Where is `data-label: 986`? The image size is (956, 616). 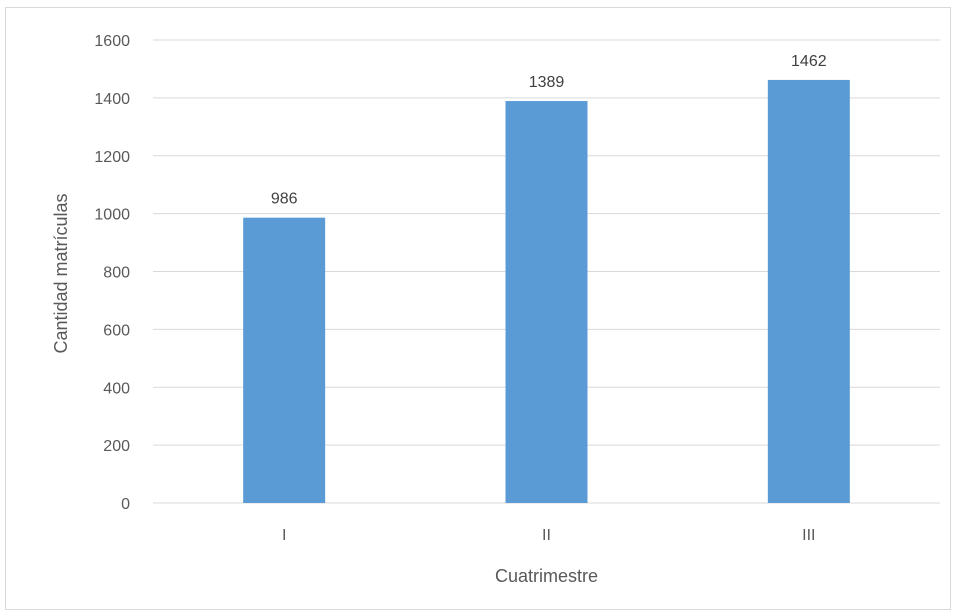
data-label: 986 is located at coordinates (284, 199).